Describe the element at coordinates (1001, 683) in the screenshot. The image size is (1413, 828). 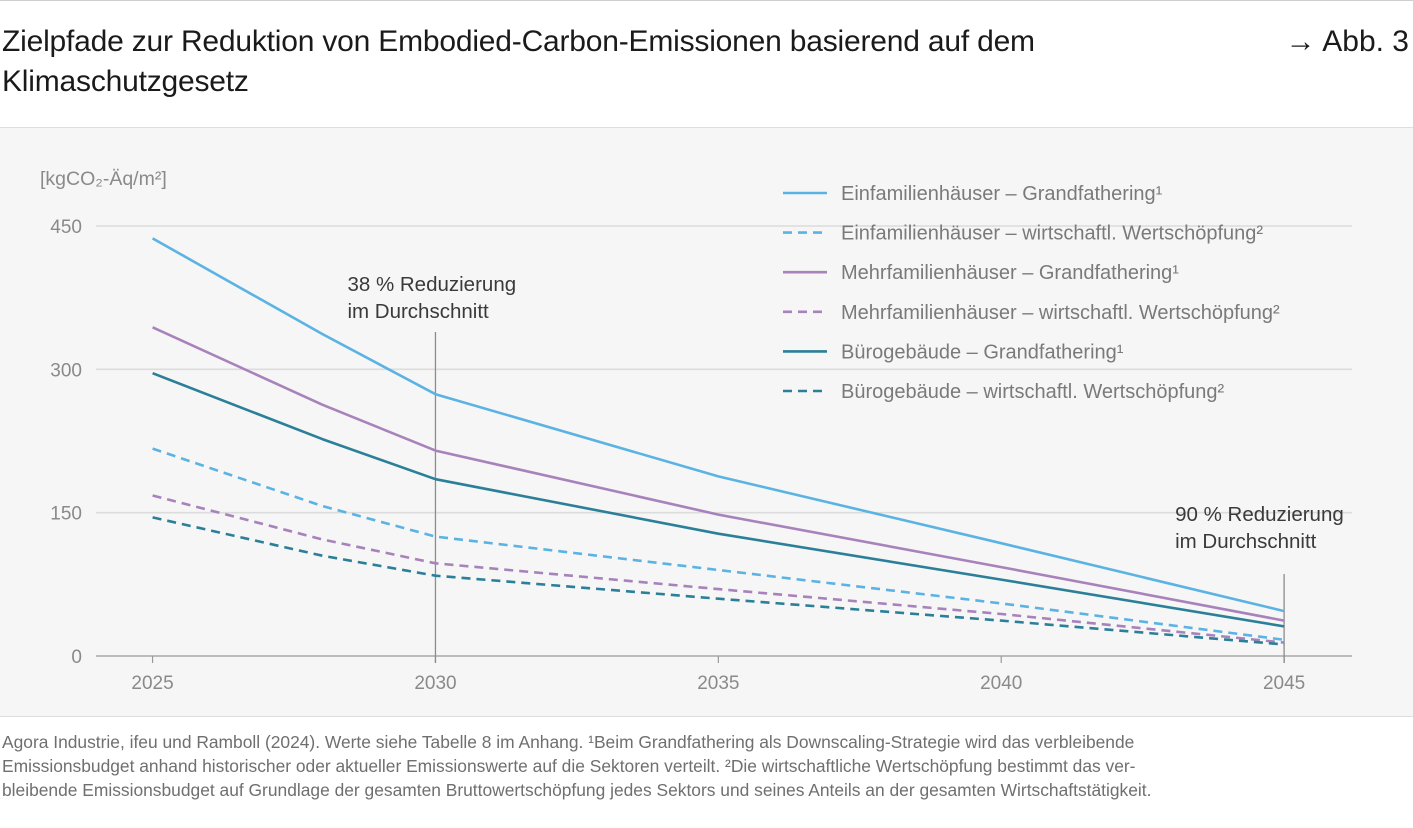
I see `x-tick-label: 2040` at that location.